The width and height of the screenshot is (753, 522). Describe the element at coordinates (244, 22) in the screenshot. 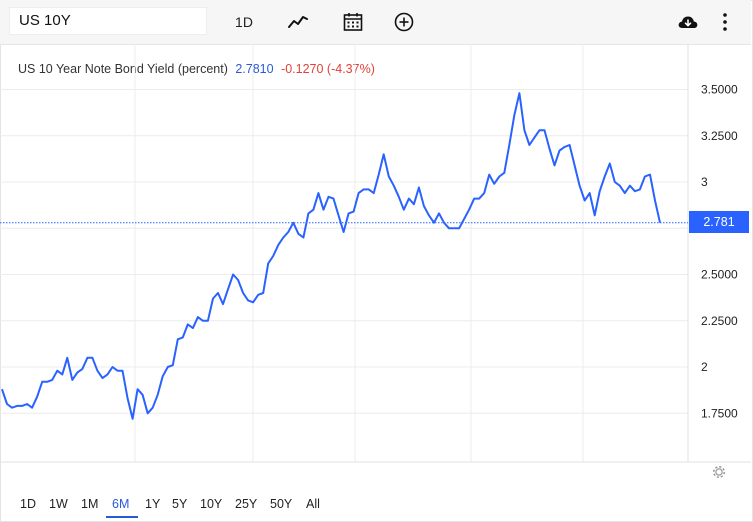

I see `interval-button: 1D` at that location.